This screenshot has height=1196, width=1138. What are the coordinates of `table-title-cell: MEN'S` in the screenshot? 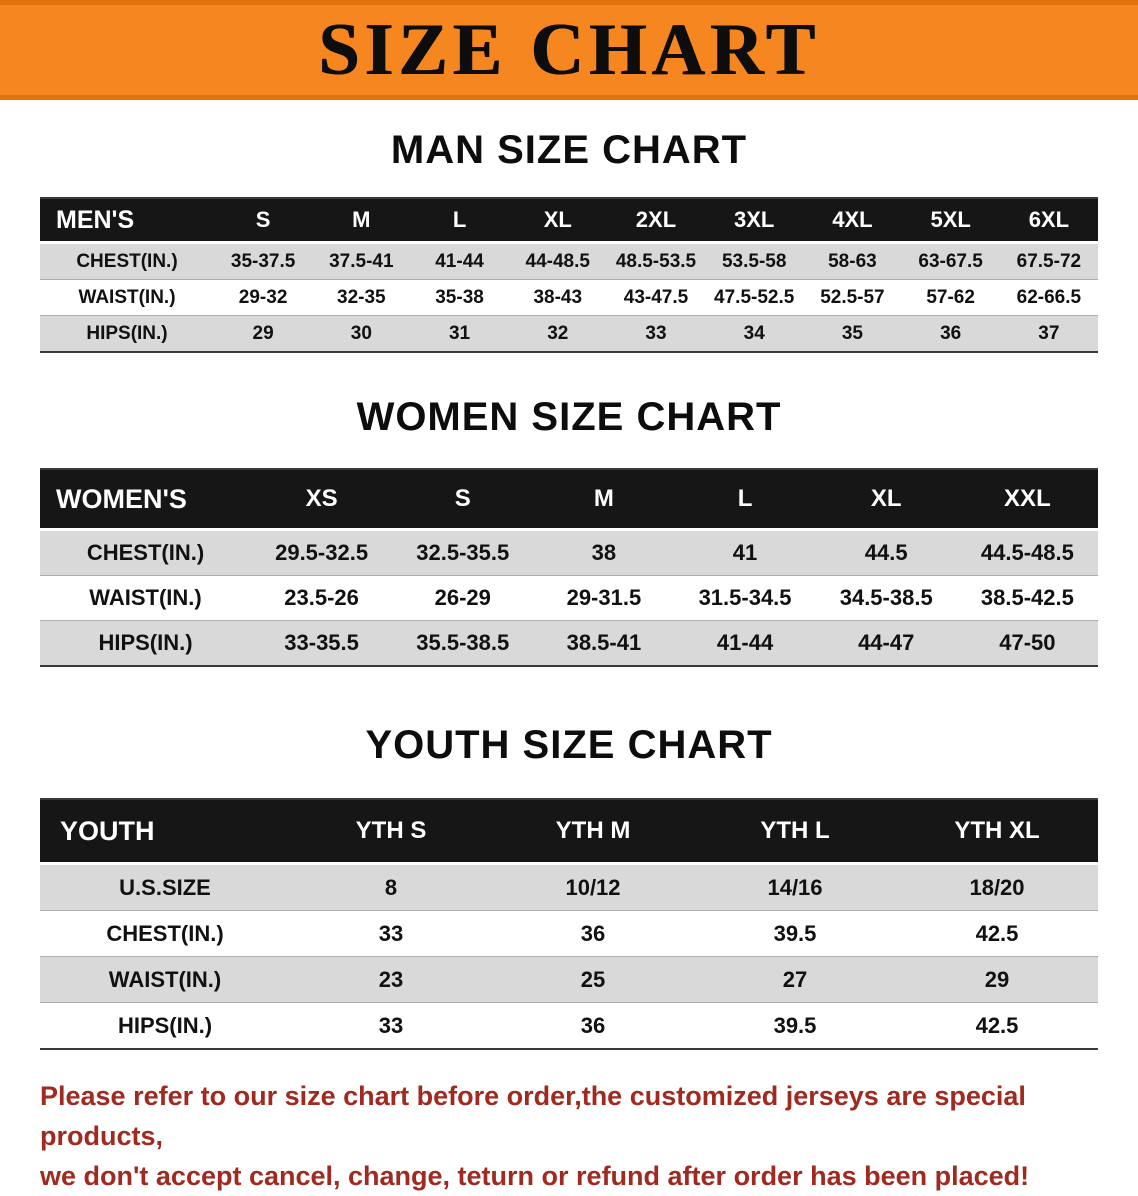 It's located at (127, 221).